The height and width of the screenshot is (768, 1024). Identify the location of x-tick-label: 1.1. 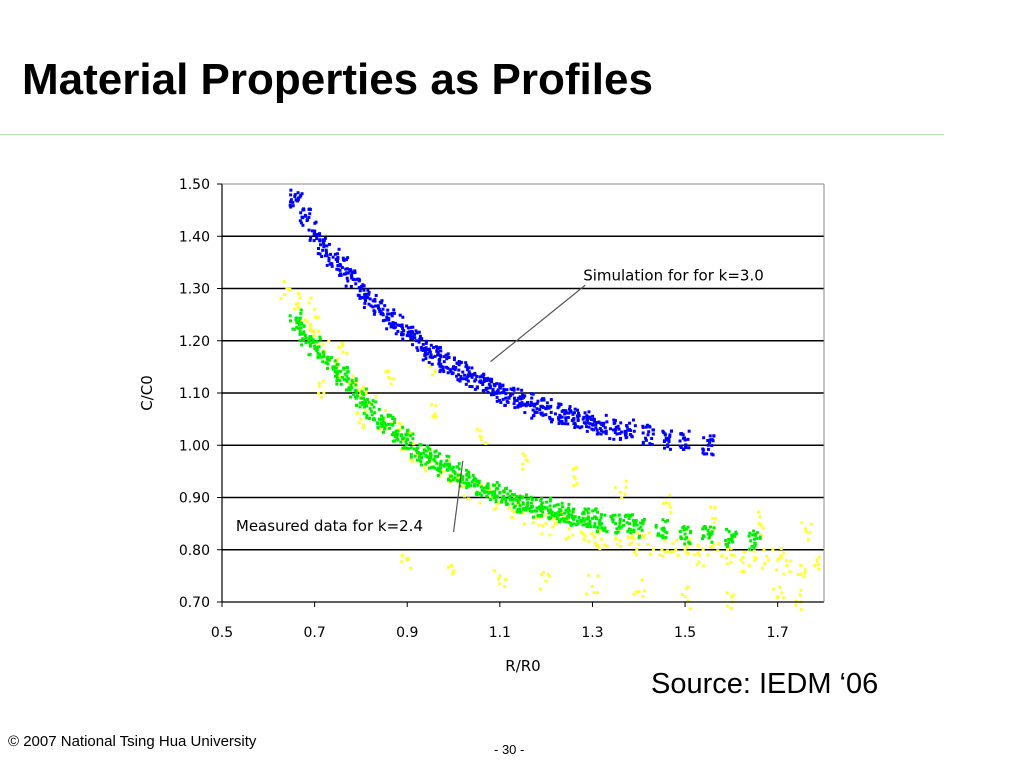
(500, 633).